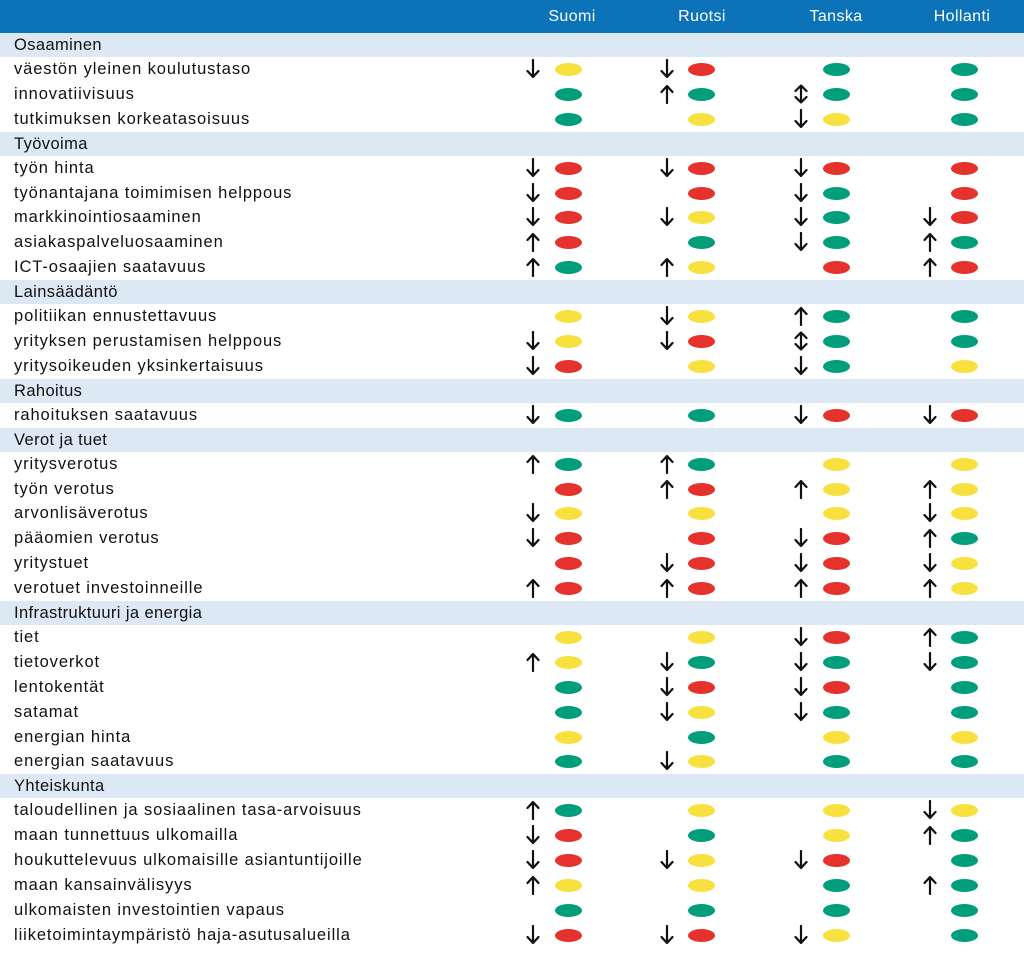 This screenshot has height=963, width=1024. I want to click on table-row: yritystuet, so click(512, 563).